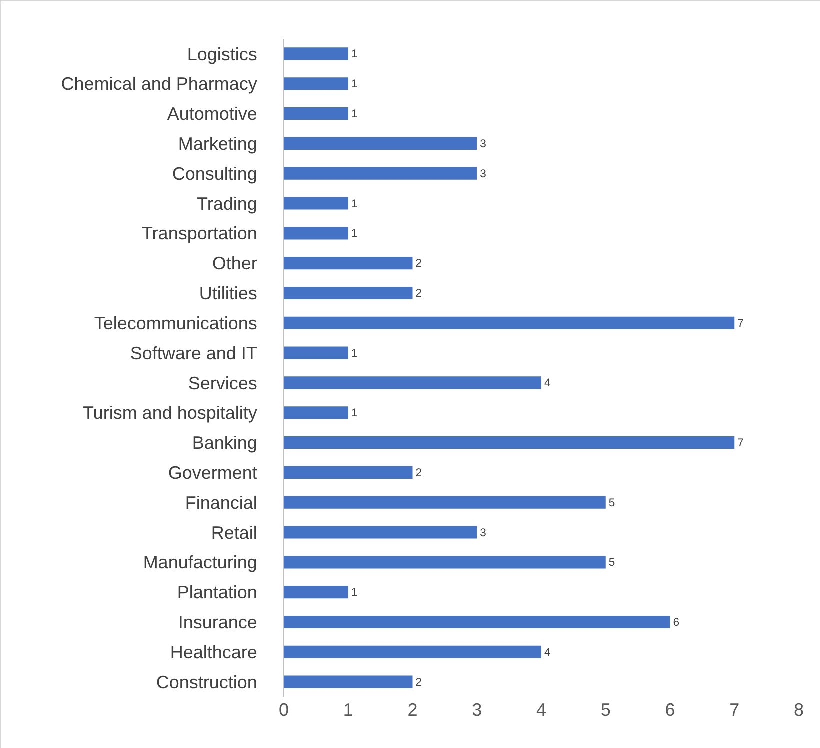 This screenshot has width=820, height=748. What do you see at coordinates (214, 652) in the screenshot?
I see `y-tick-label: Healthcare` at bounding box center [214, 652].